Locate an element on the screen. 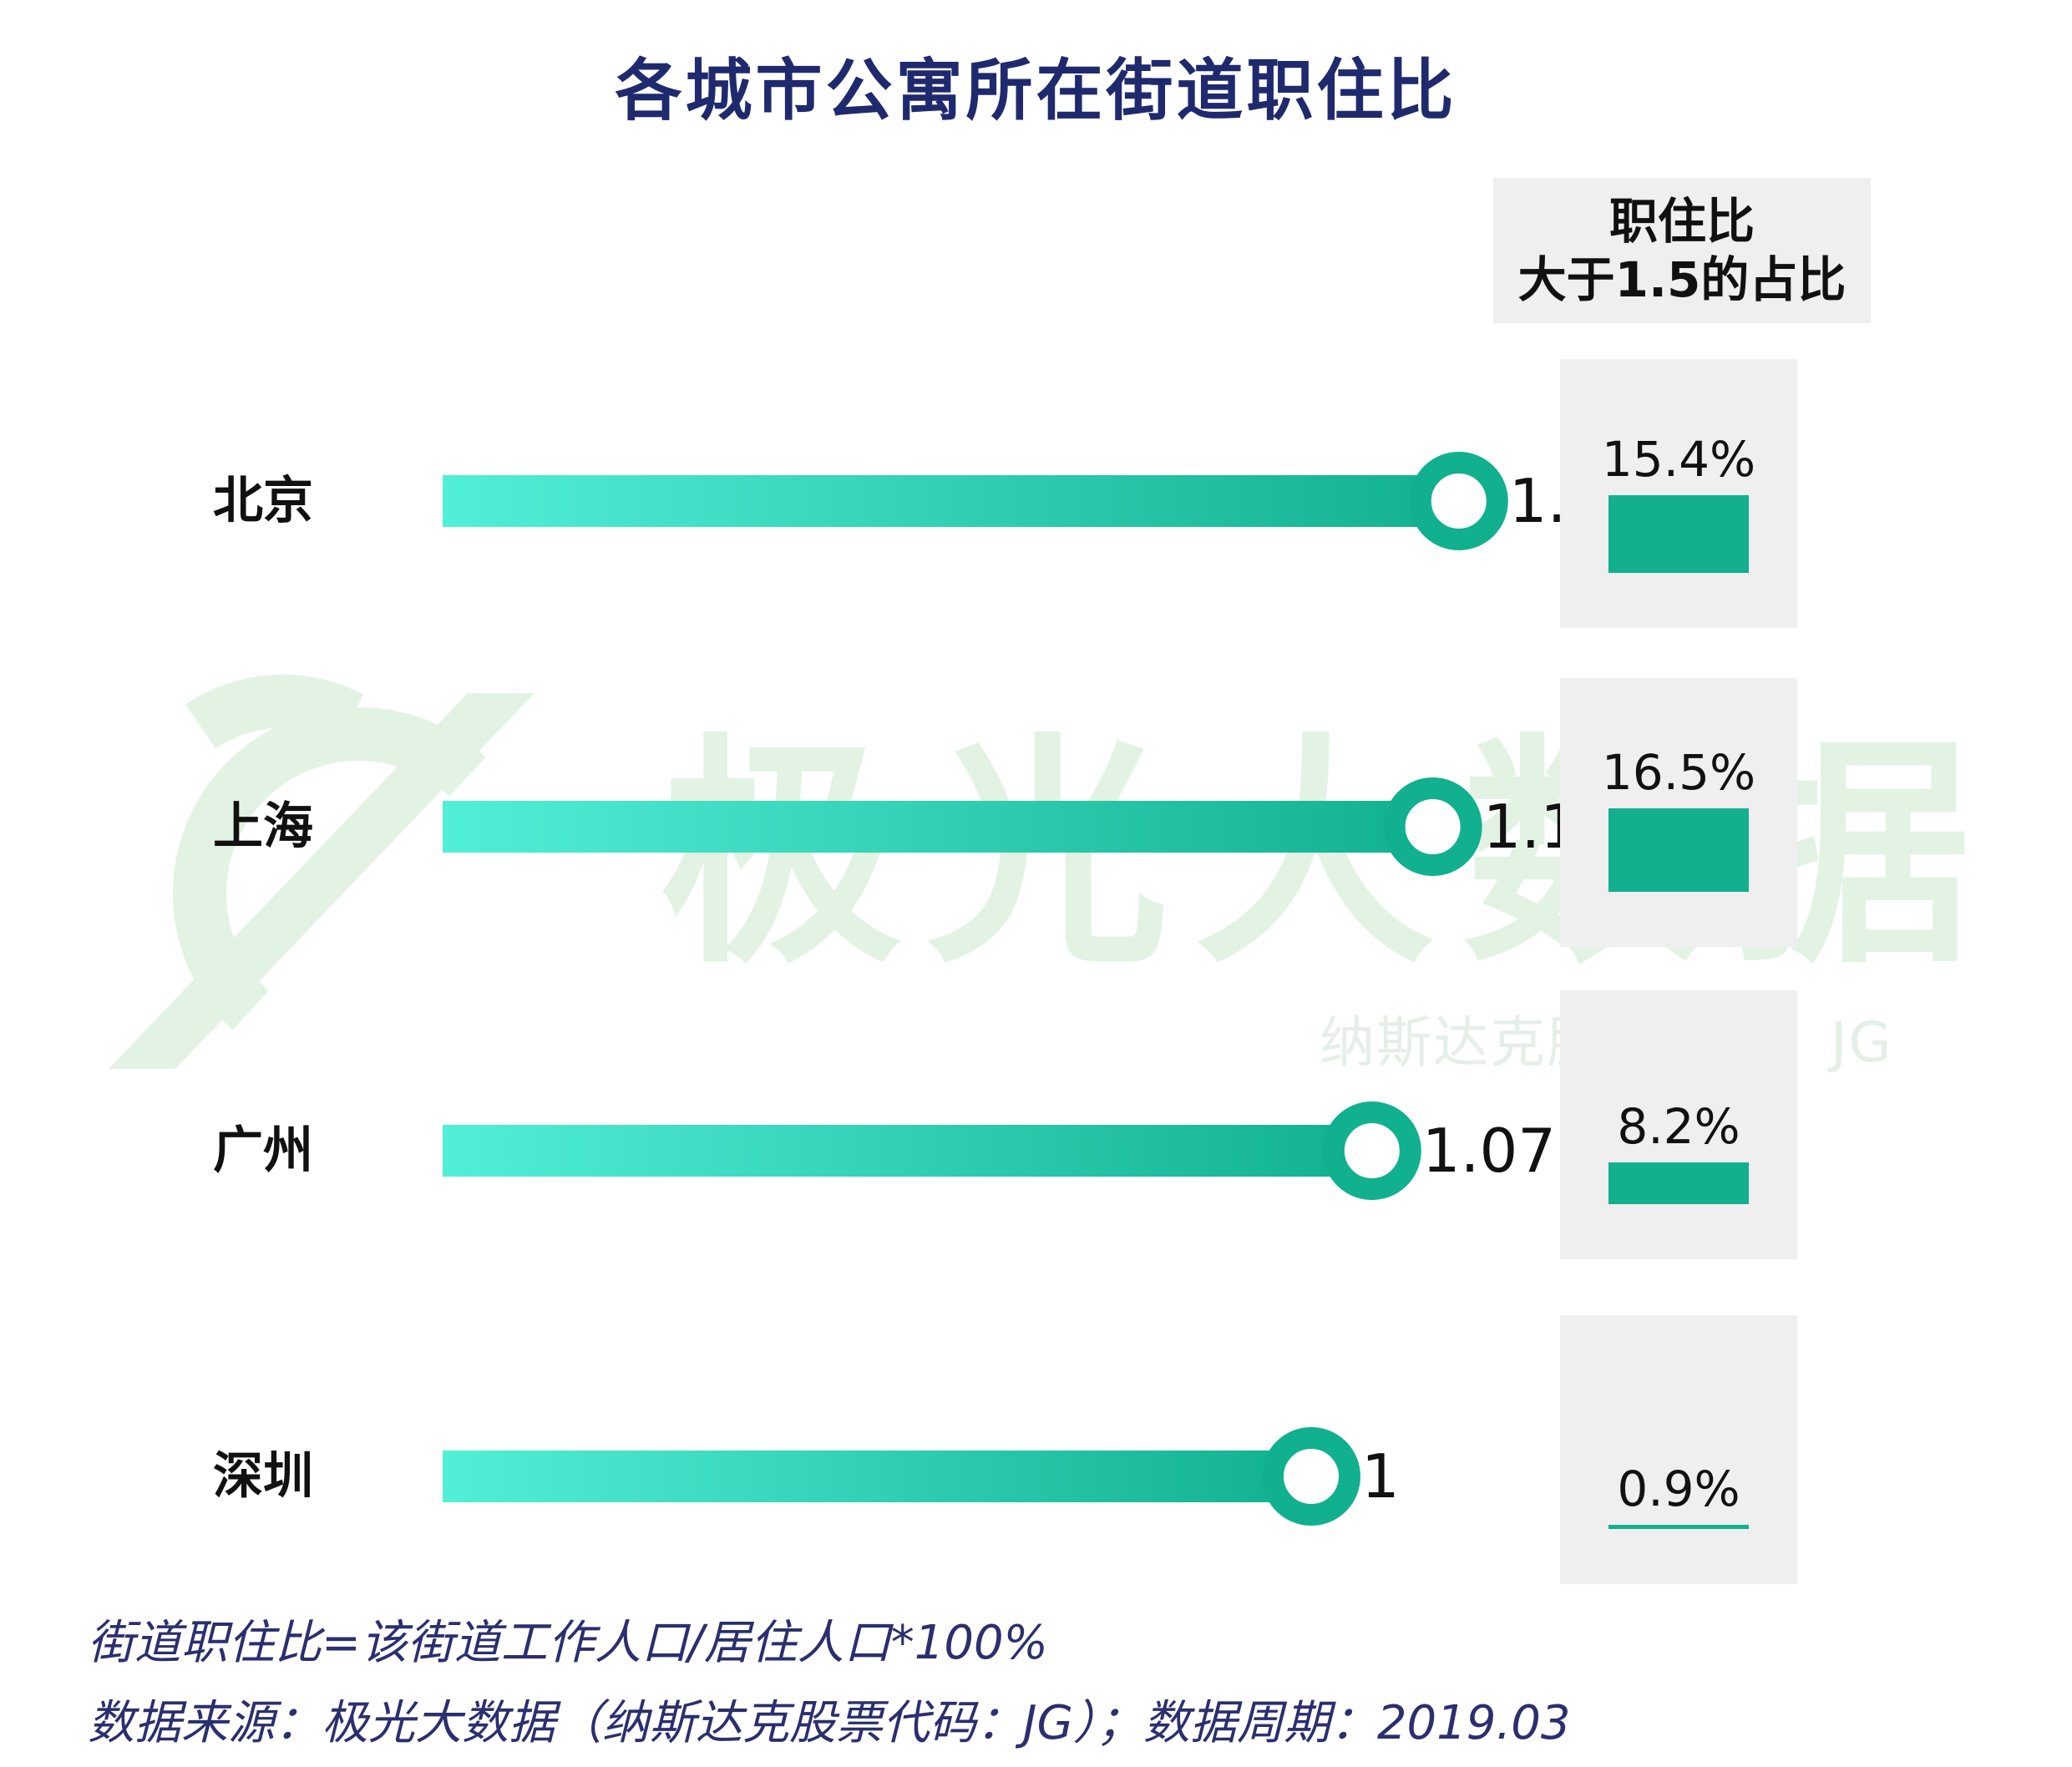  share-panel: 16.5% is located at coordinates (1678, 812).